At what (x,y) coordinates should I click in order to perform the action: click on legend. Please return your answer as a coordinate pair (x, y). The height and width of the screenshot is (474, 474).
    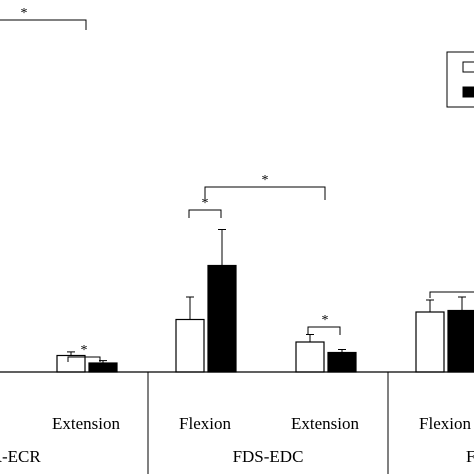
    Looking at the image, I should click on (460, 79).